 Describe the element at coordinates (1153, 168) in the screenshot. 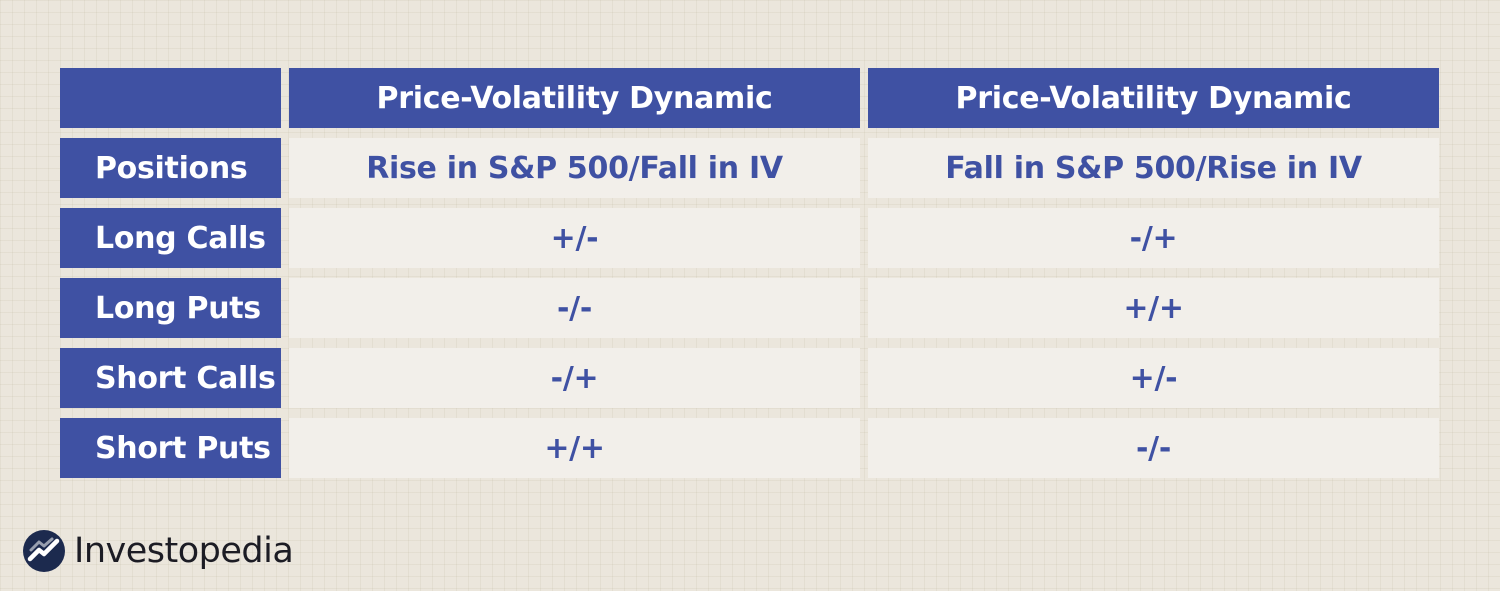

I see `sub-header-2: Fall in S&P 500/Rise in IV` at that location.